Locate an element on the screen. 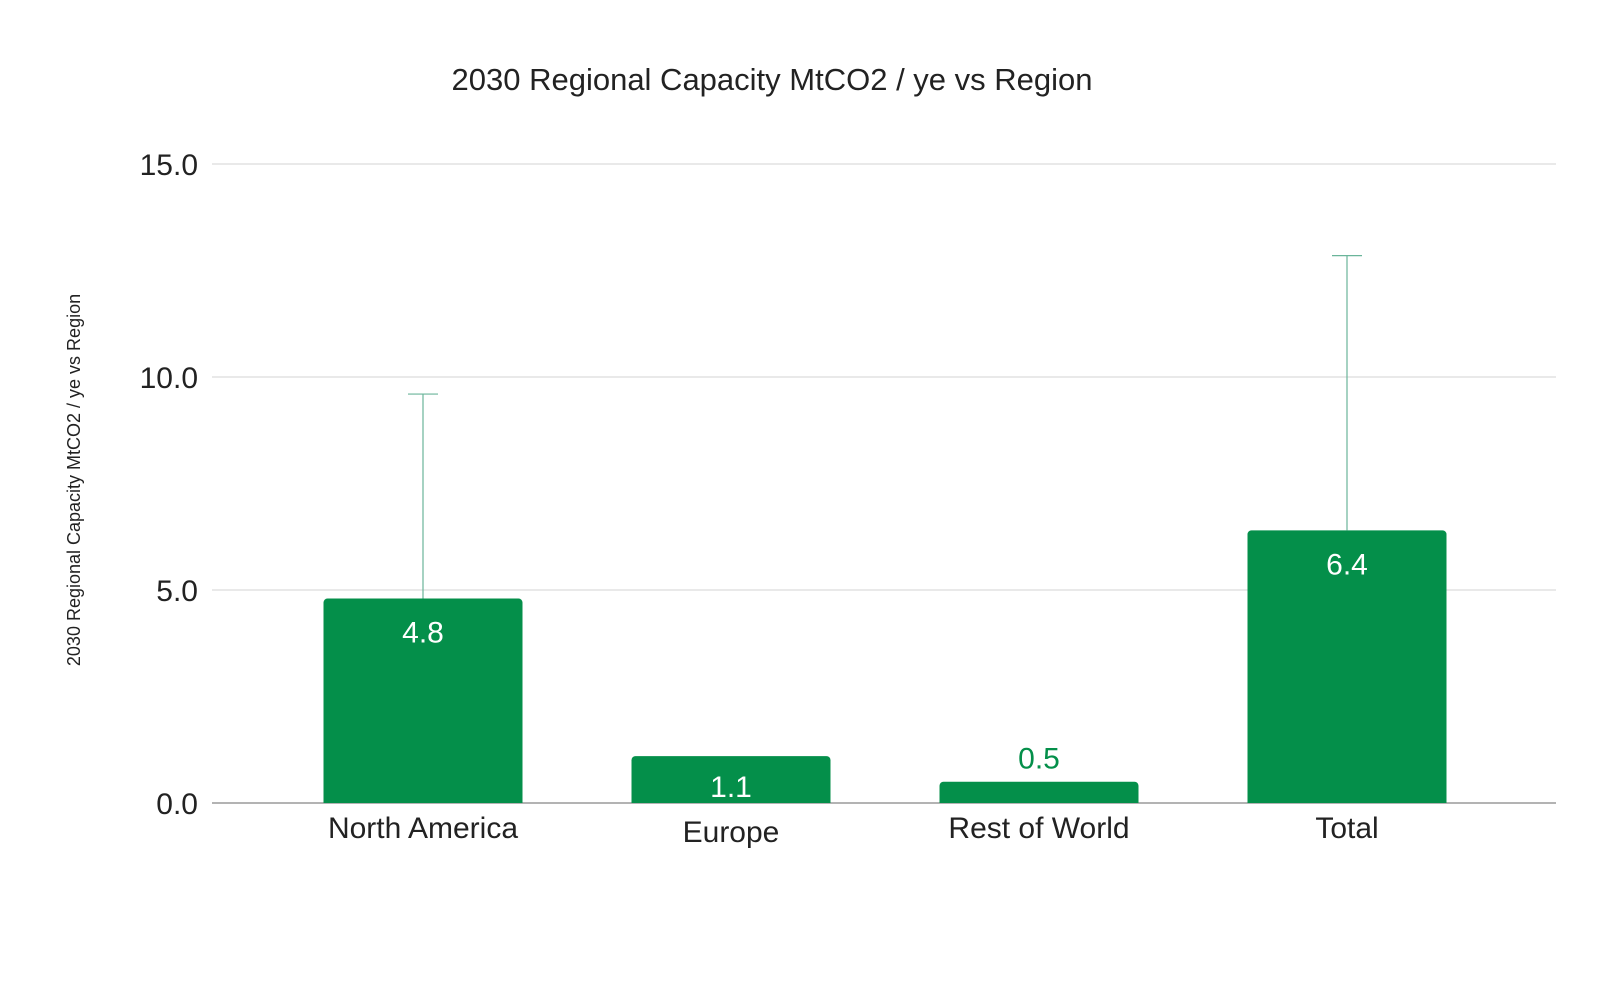 This screenshot has height=989, width=1600. y-tick-label: 10.0 is located at coordinates (169, 378).